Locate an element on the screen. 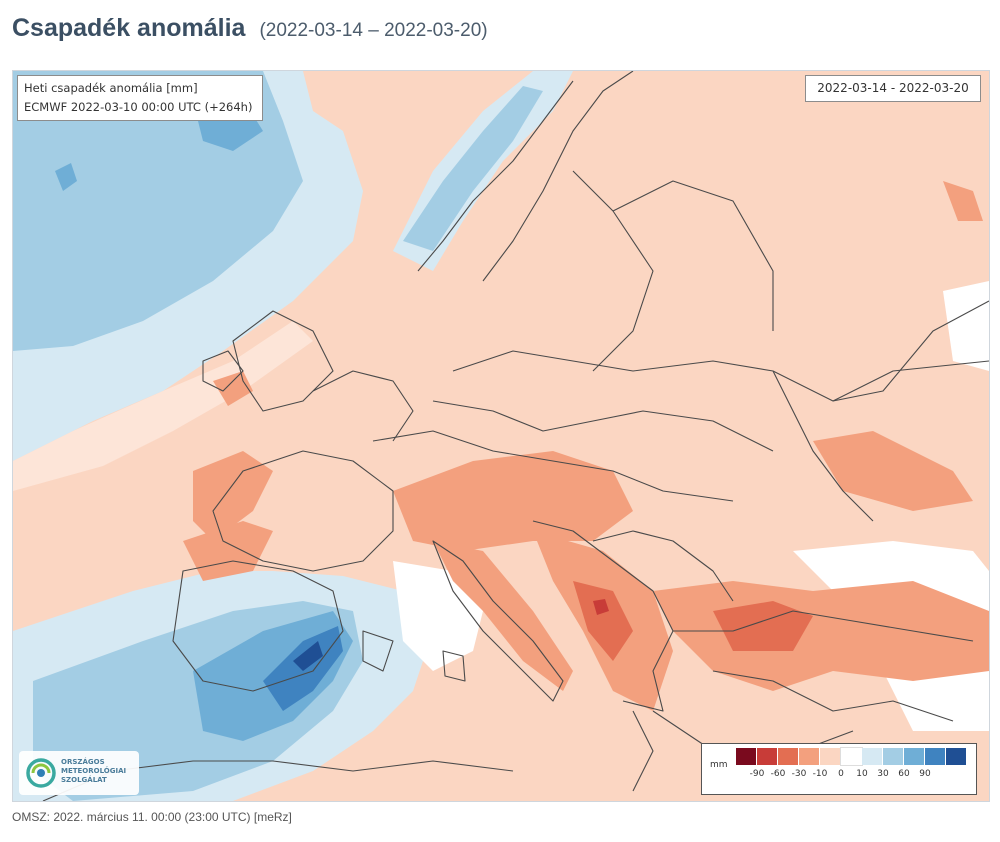  alps-dry is located at coordinates (513, 501).